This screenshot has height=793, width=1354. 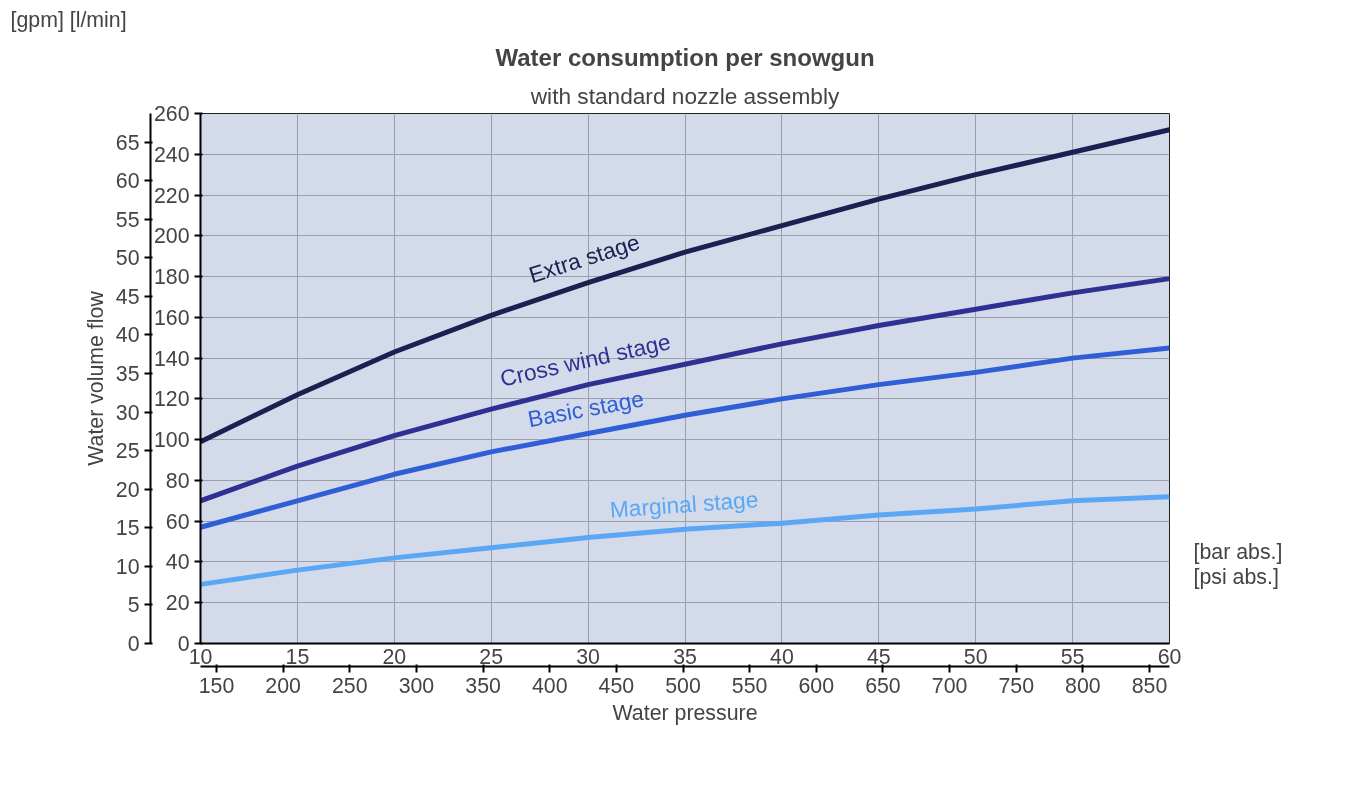 I want to click on y2-tick-label: 30, so click(x=127, y=412).